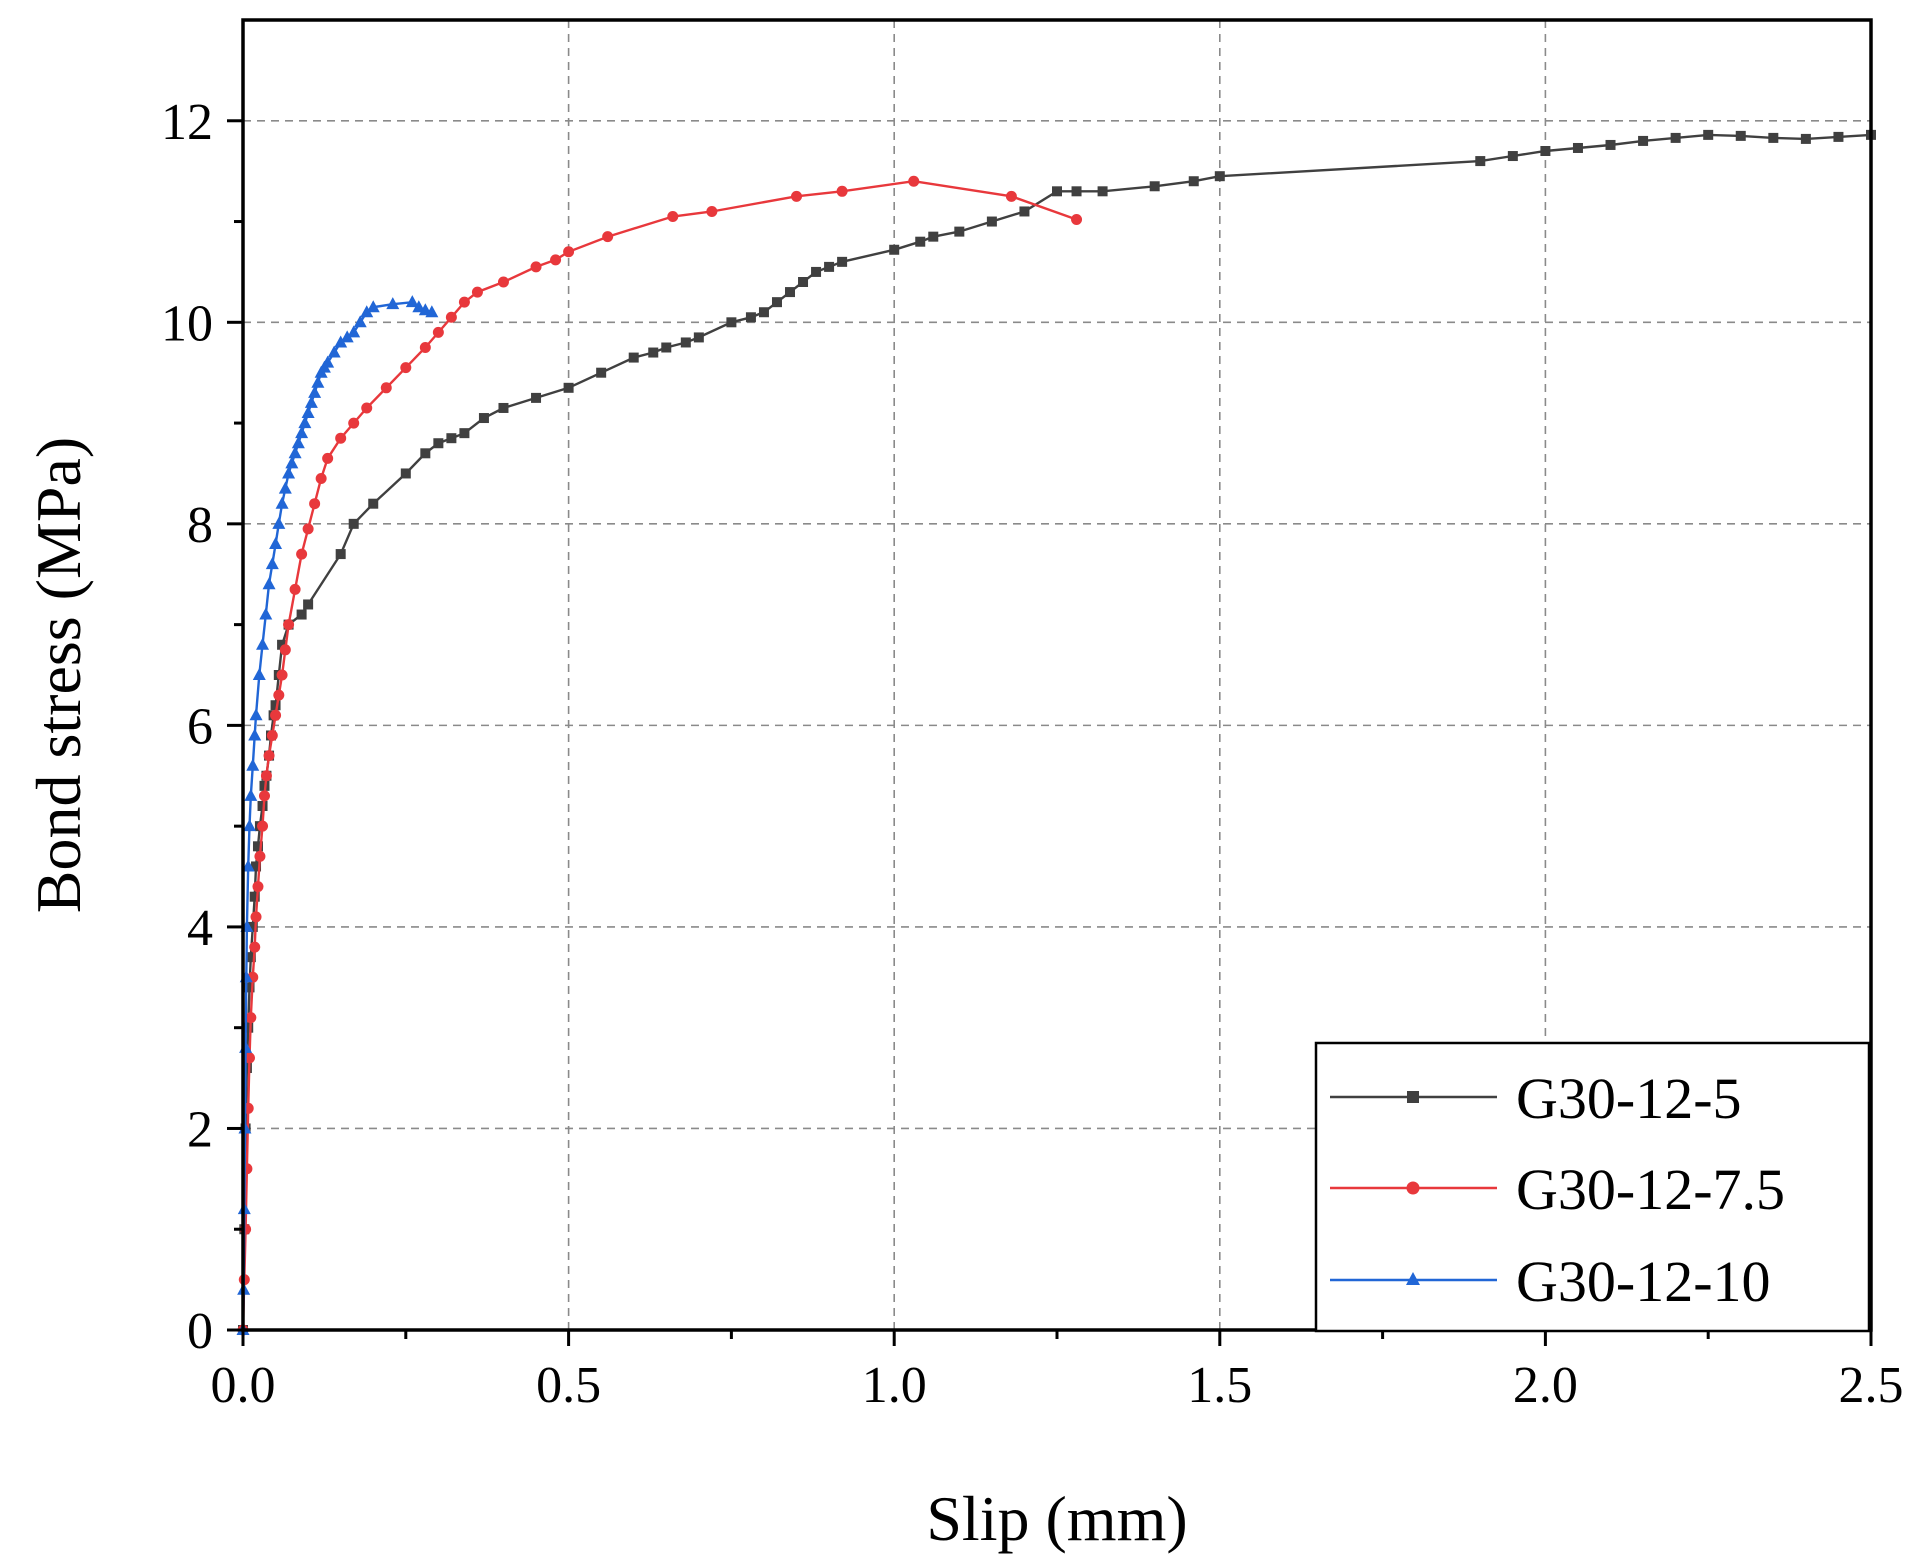 The height and width of the screenshot is (1560, 1921). Describe the element at coordinates (1219, 1385) in the screenshot. I see `x-tick-label: 1.5` at that location.